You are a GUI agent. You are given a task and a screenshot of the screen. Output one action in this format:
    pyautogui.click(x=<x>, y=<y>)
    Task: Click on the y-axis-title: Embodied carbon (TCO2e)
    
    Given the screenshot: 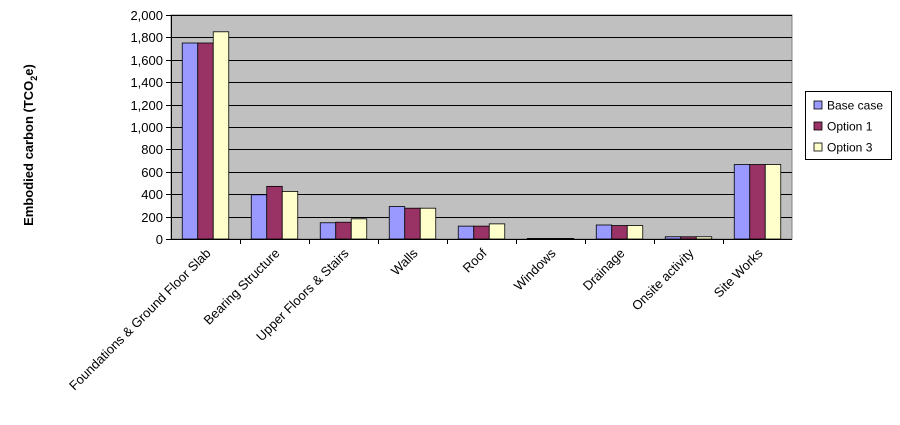 What is the action you would take?
    pyautogui.click(x=30, y=145)
    